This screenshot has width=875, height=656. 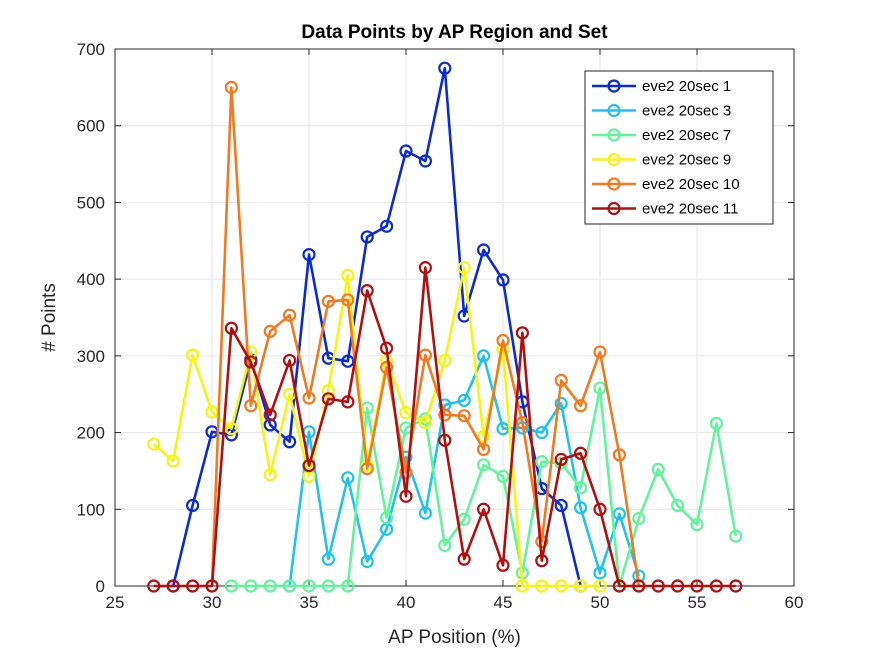 I want to click on legend-box, so click(x=679, y=147).